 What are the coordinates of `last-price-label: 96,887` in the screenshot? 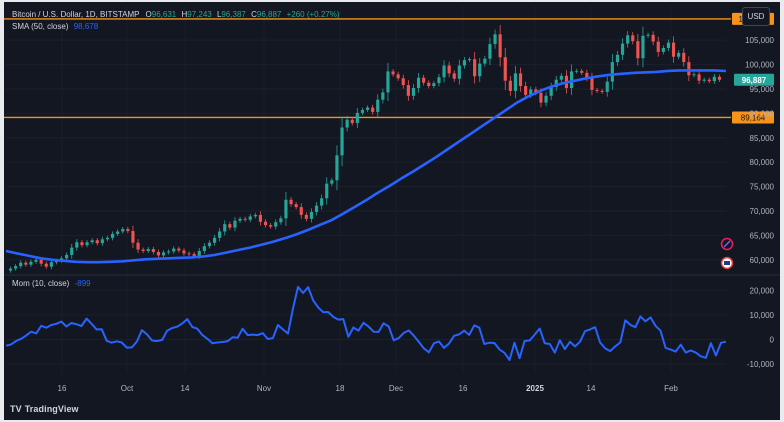 It's located at (754, 80).